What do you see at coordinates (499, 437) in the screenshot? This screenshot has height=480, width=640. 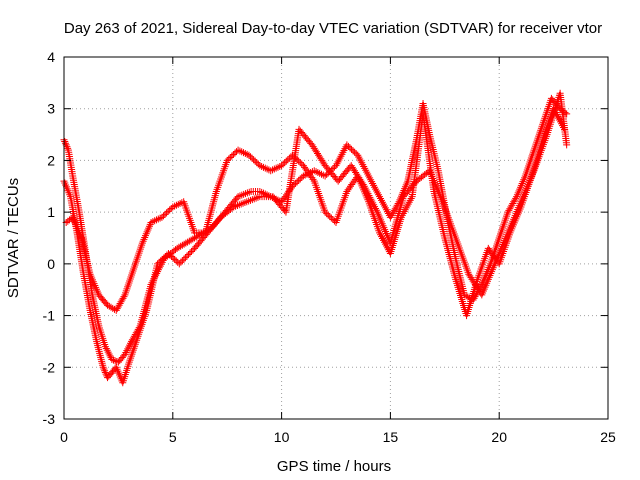 I see `x-tick-label: 20` at bounding box center [499, 437].